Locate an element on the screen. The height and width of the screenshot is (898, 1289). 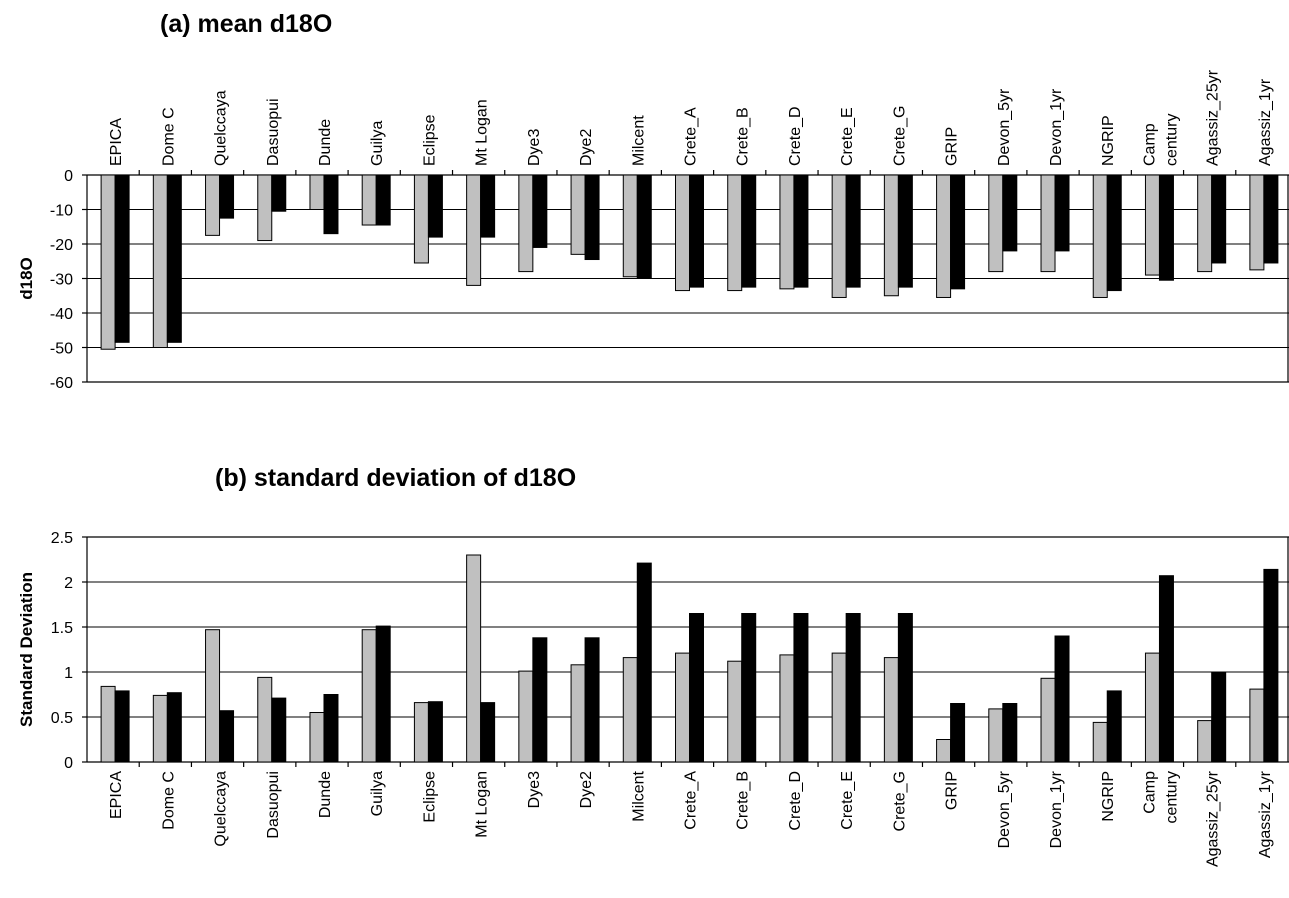
y-tick-label: -30 is located at coordinates (61, 280).